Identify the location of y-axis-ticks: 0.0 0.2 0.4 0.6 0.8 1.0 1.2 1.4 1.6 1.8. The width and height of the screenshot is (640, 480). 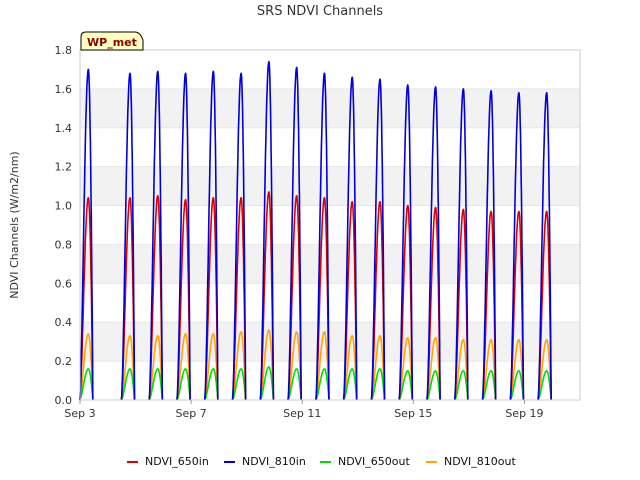
(64, 225).